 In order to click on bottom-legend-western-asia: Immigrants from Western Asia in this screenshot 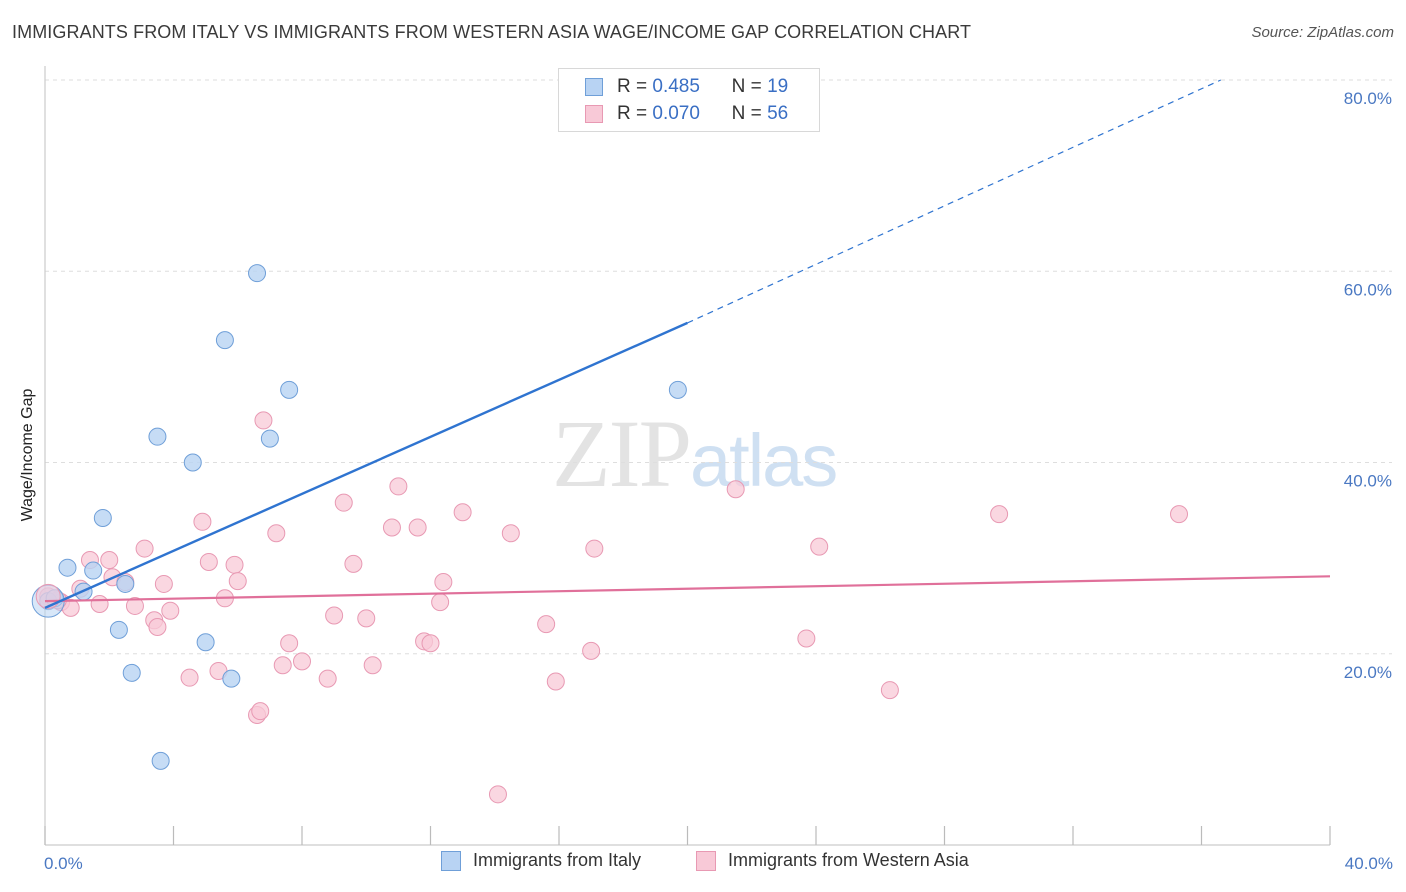, I will do `click(832, 860)`.